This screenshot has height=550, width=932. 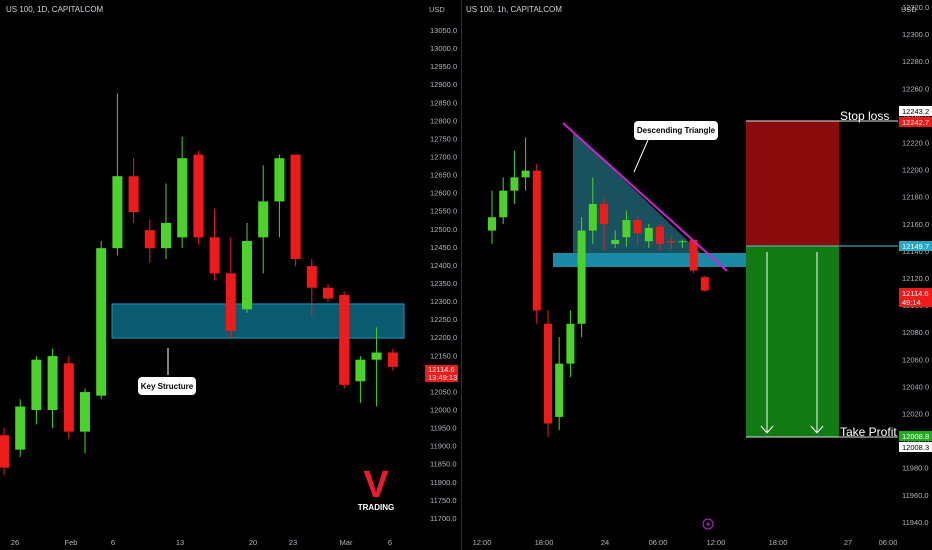 What do you see at coordinates (443, 120) in the screenshot?
I see `price-tick-label: 12800.0` at bounding box center [443, 120].